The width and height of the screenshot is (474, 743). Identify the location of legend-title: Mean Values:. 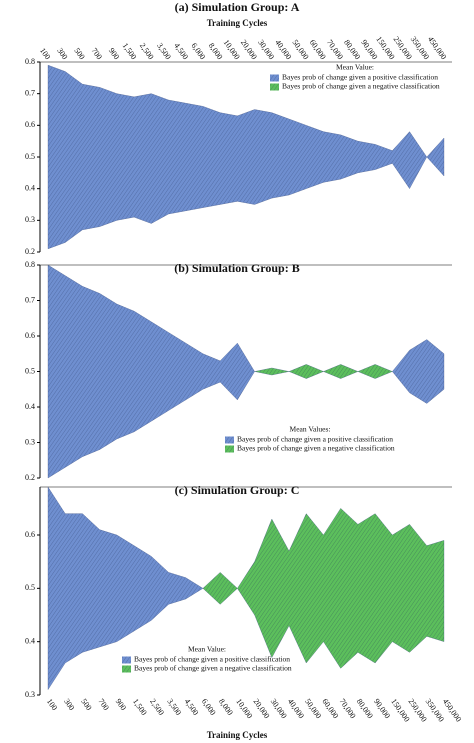
(310, 429).